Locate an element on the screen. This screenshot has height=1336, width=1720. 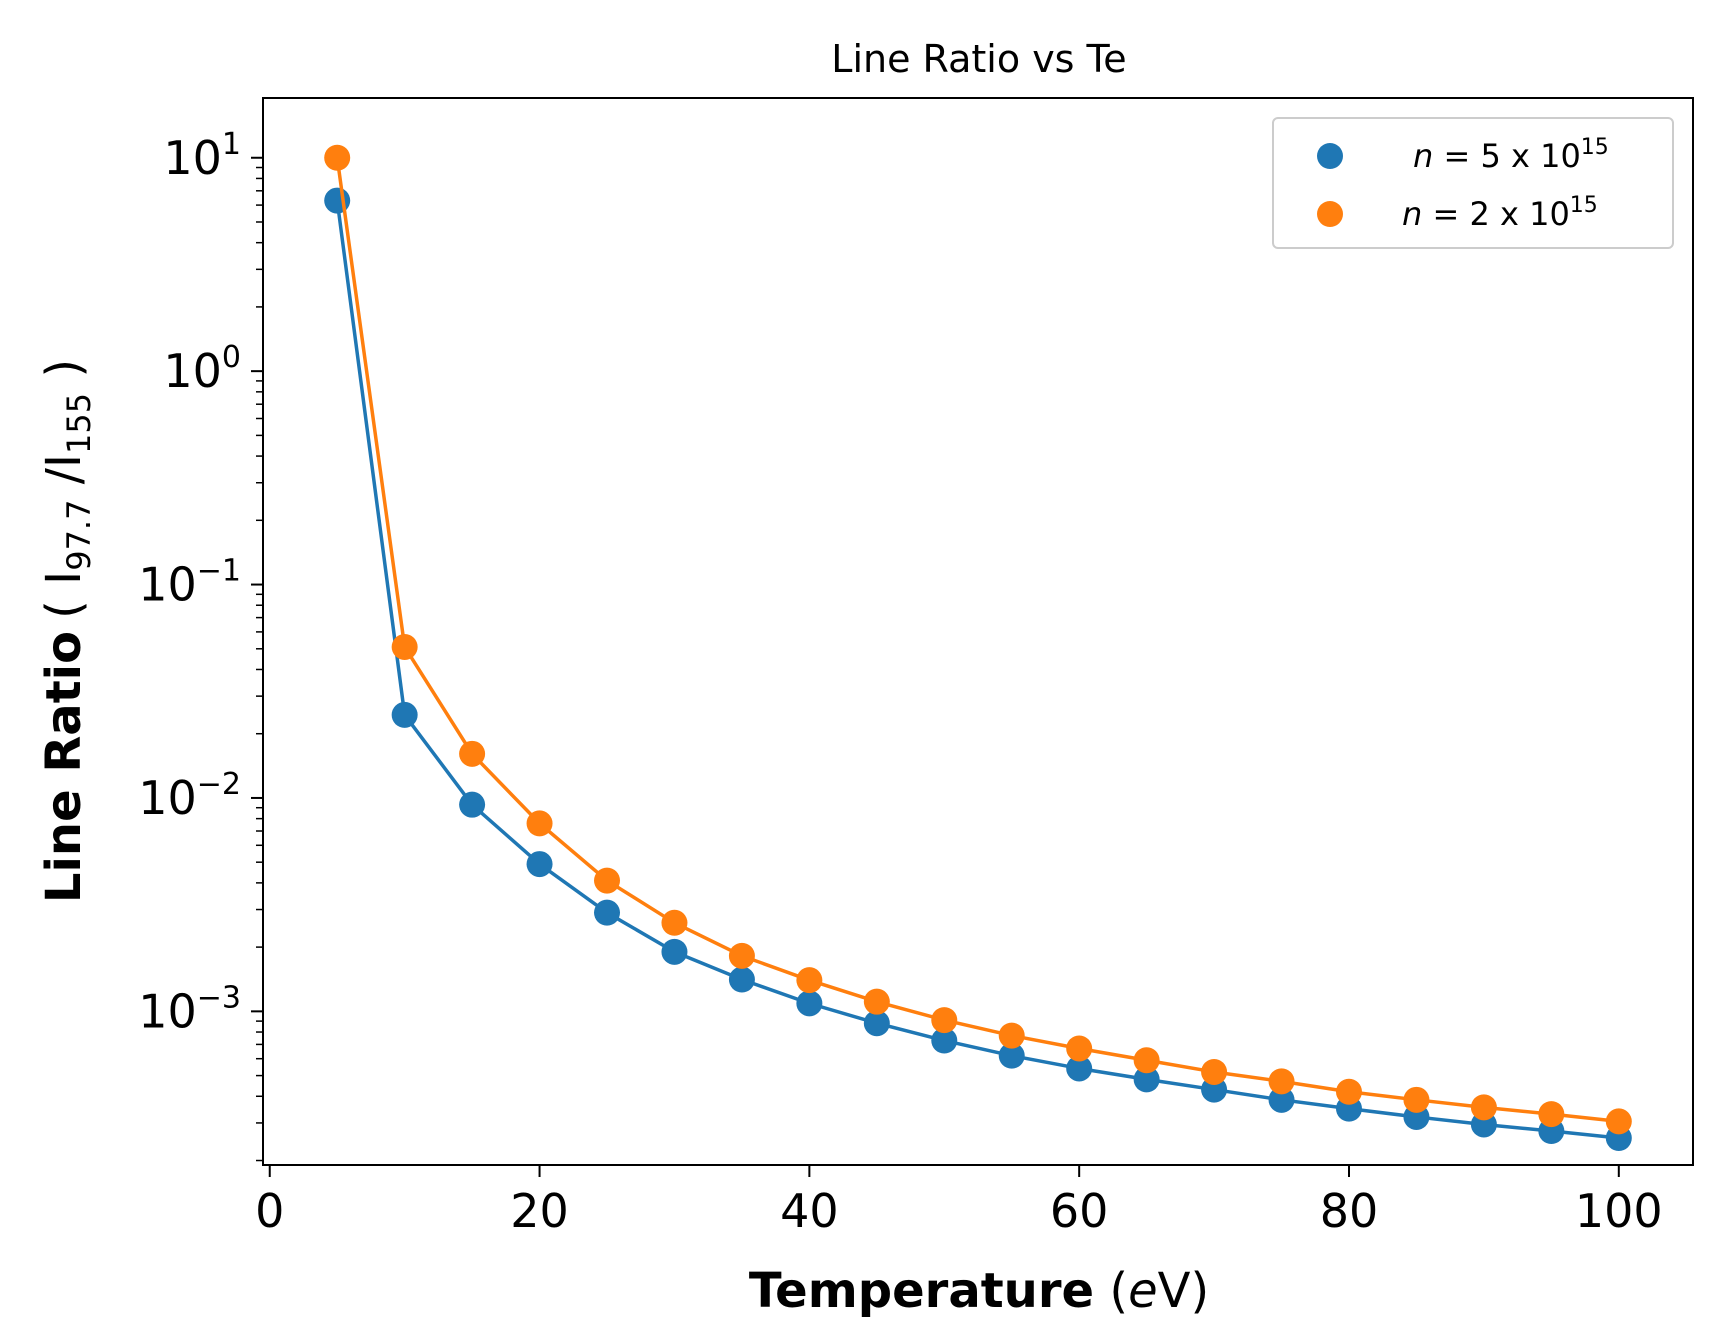
legend-box is located at coordinates (1473, 183).